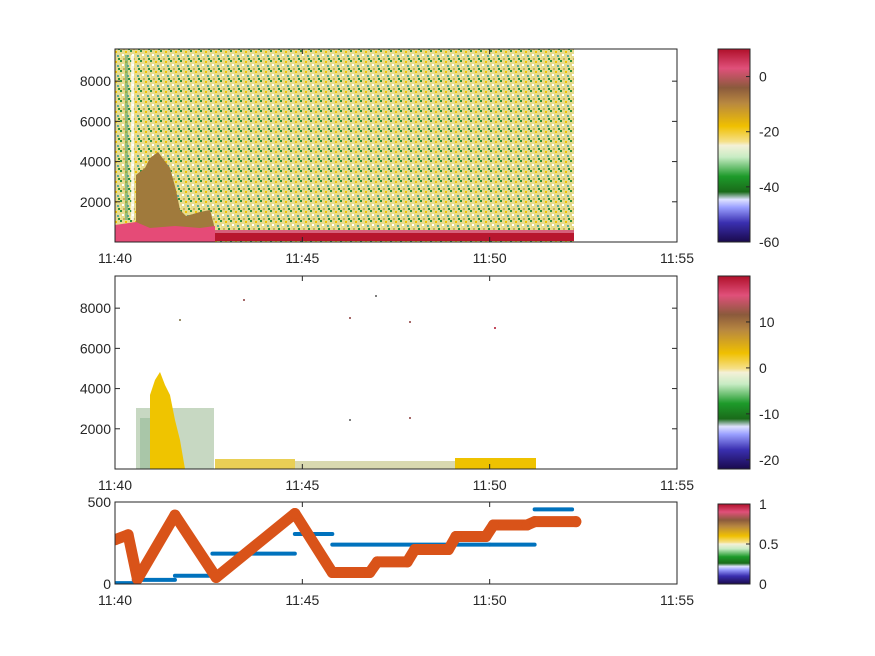 Image resolution: width=875 pixels, height=656 pixels. What do you see at coordinates (769, 414) in the screenshot?
I see `colorbar-tick-label: -10` at bounding box center [769, 414].